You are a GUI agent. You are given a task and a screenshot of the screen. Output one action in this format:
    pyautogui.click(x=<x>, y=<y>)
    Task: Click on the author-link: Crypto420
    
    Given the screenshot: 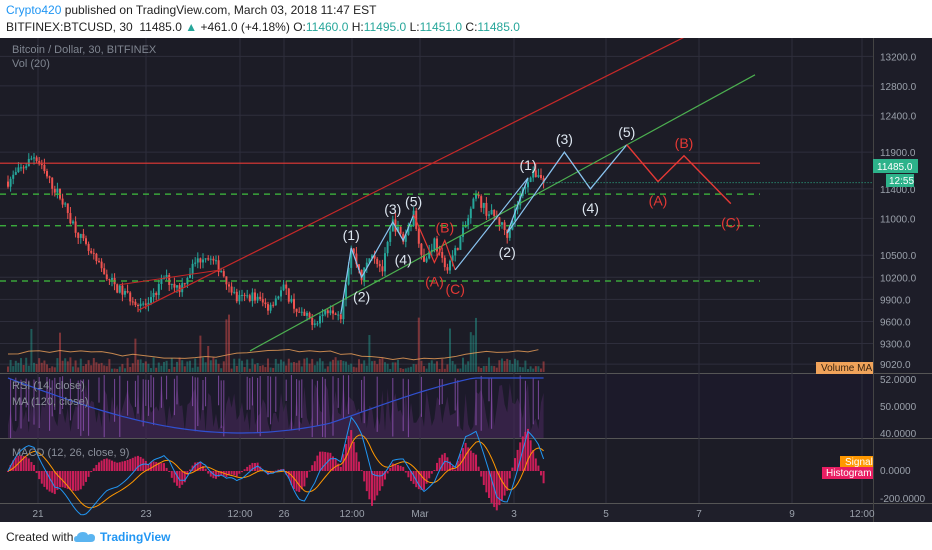 What is the action you would take?
    pyautogui.click(x=34, y=10)
    